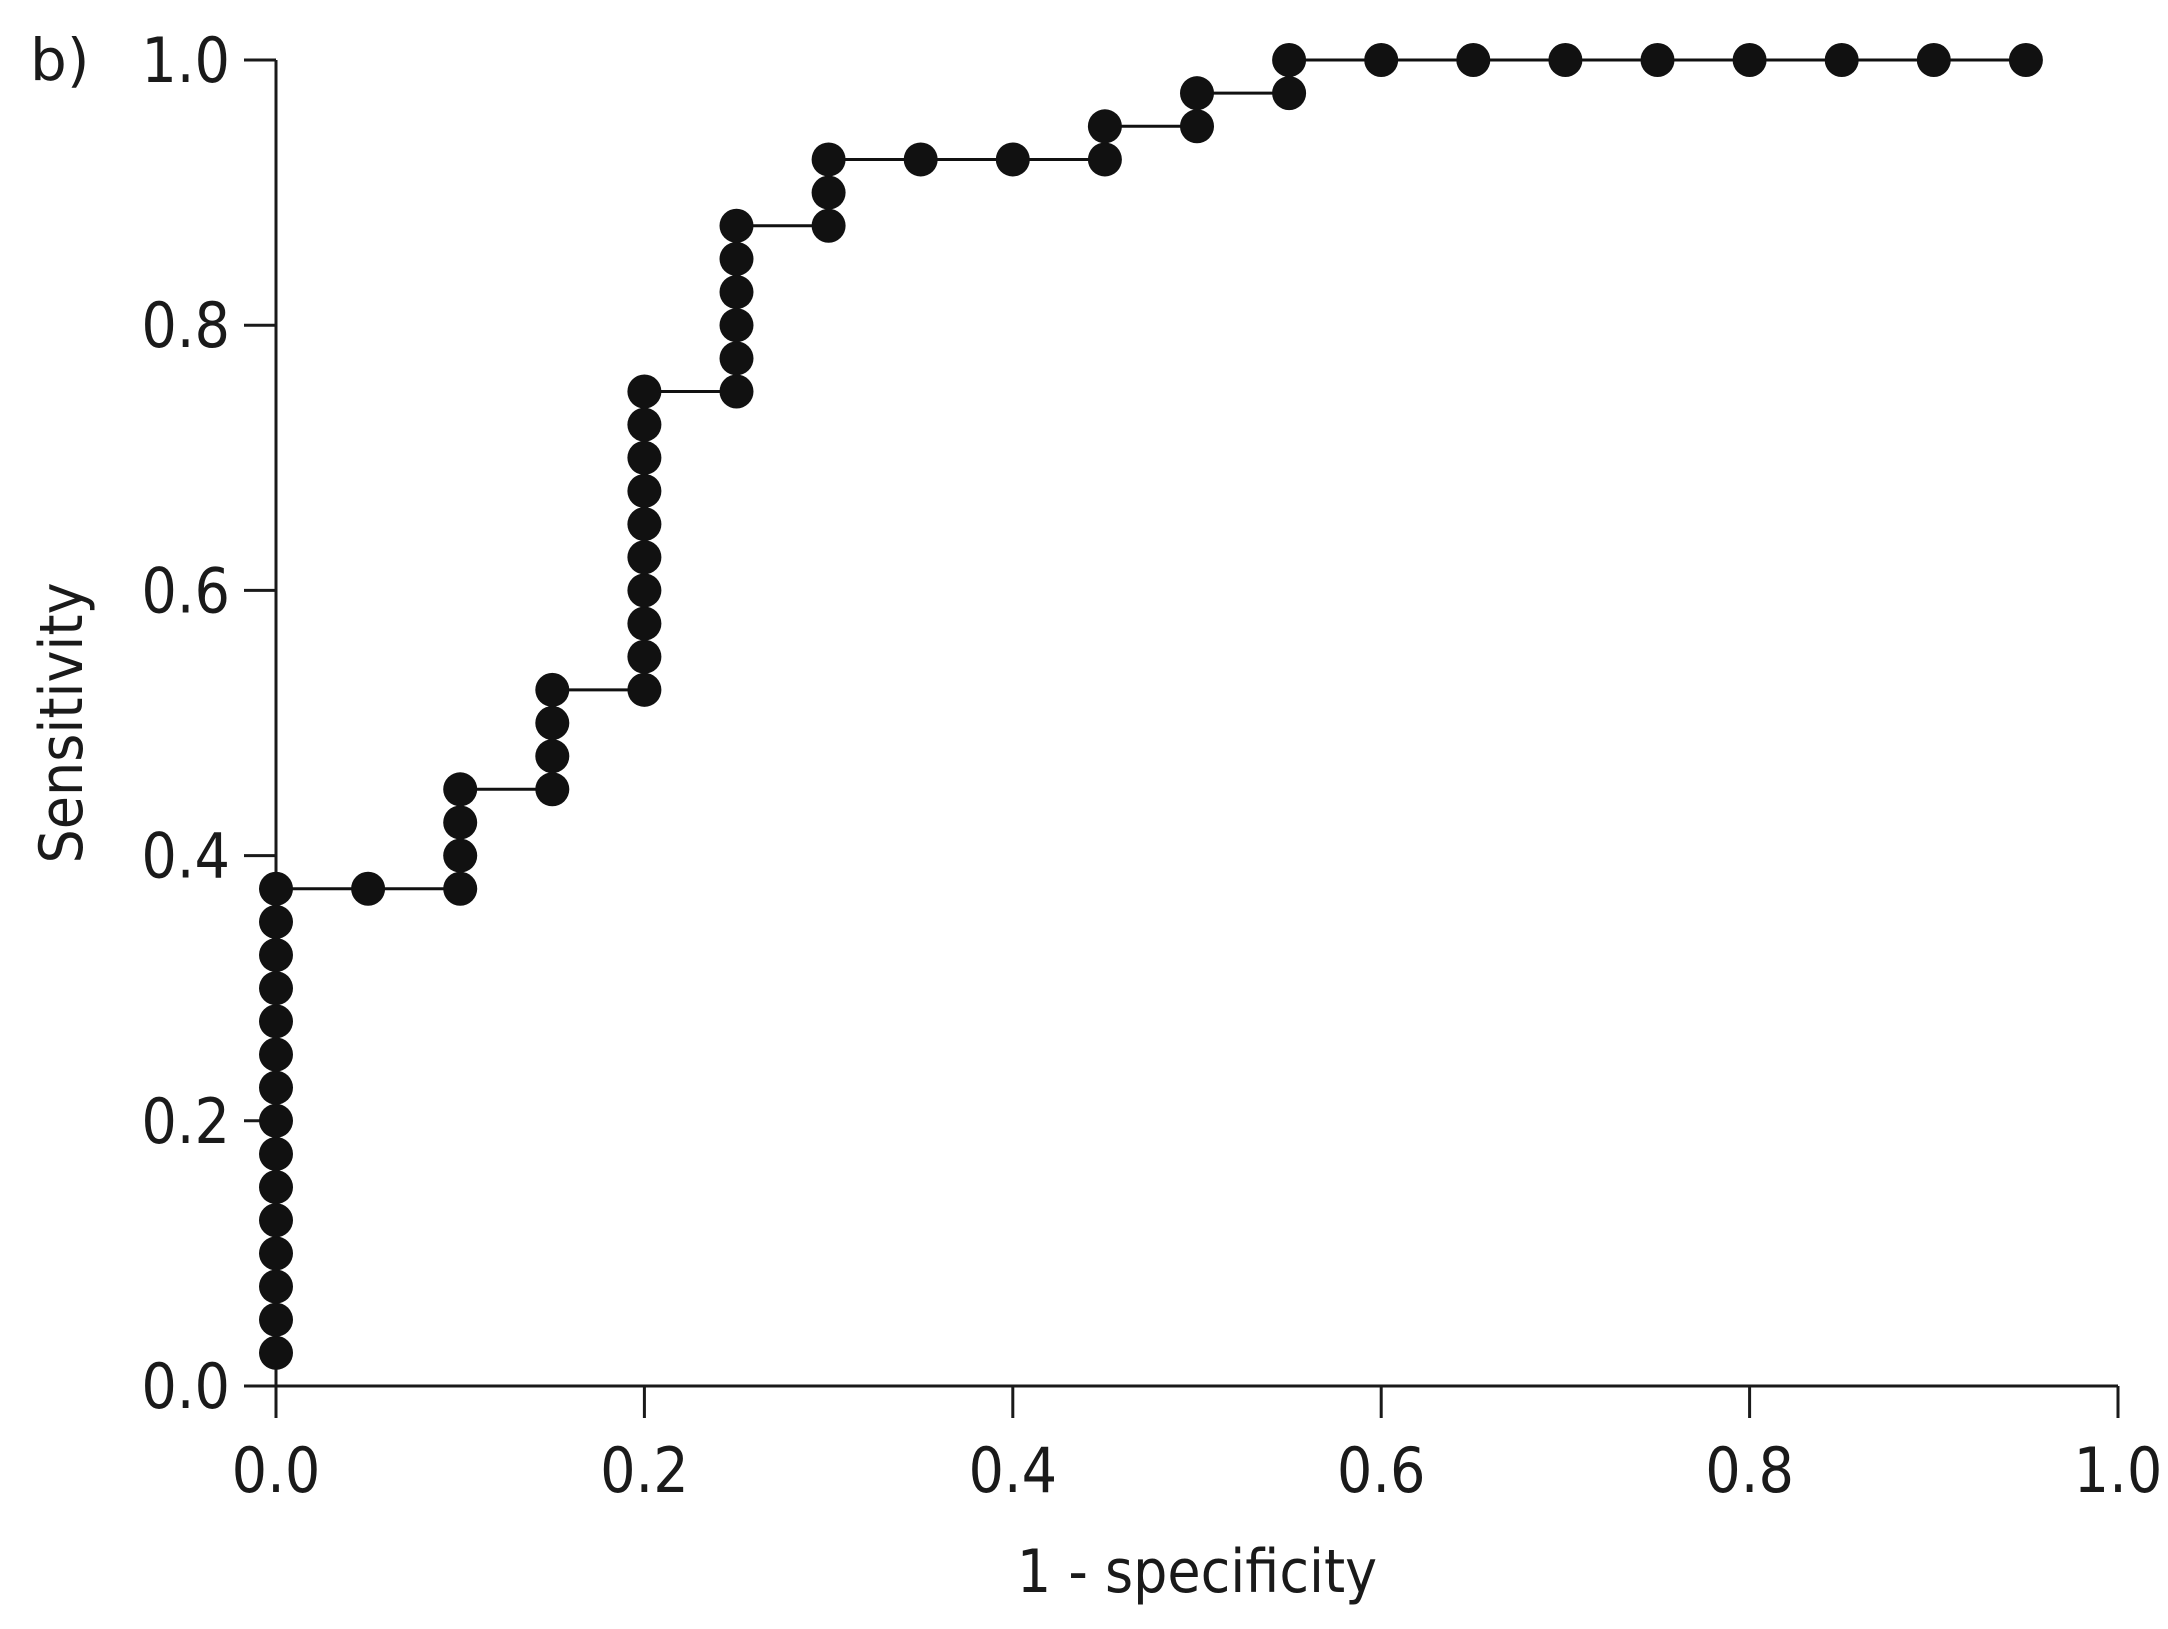  Describe the element at coordinates (208, 723) in the screenshot. I see `y-ticks: 0.0 0.2 0.4 0.6 0.8 1.0` at that location.